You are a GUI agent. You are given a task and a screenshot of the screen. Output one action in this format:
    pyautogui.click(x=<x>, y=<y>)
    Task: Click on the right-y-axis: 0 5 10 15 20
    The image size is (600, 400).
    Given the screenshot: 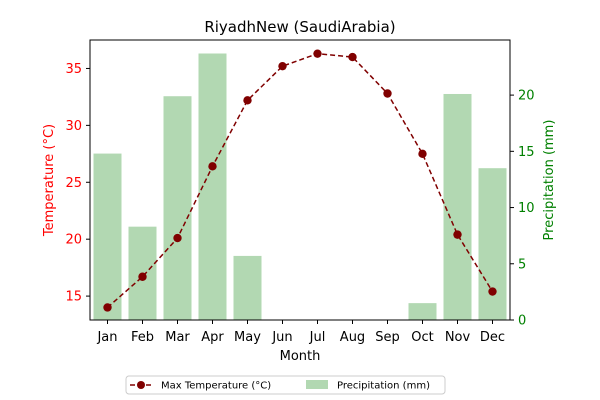 What is the action you would take?
    pyautogui.click(x=522, y=209)
    